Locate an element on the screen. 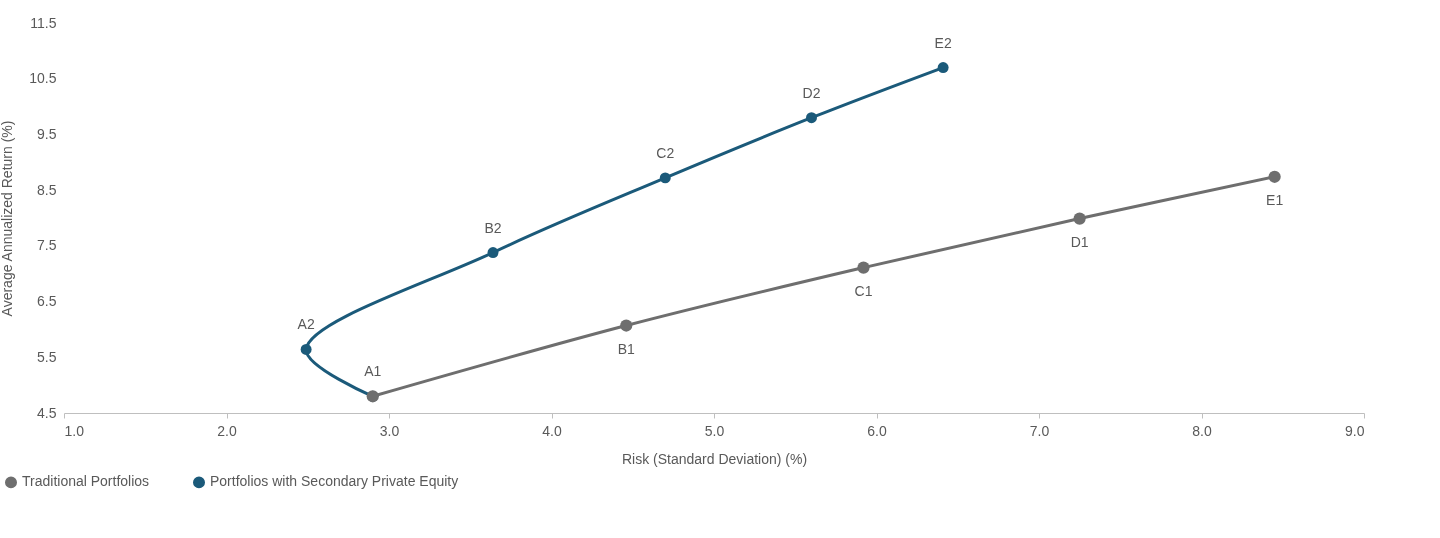  y-tick-label: 9.5 is located at coordinates (47, 133).